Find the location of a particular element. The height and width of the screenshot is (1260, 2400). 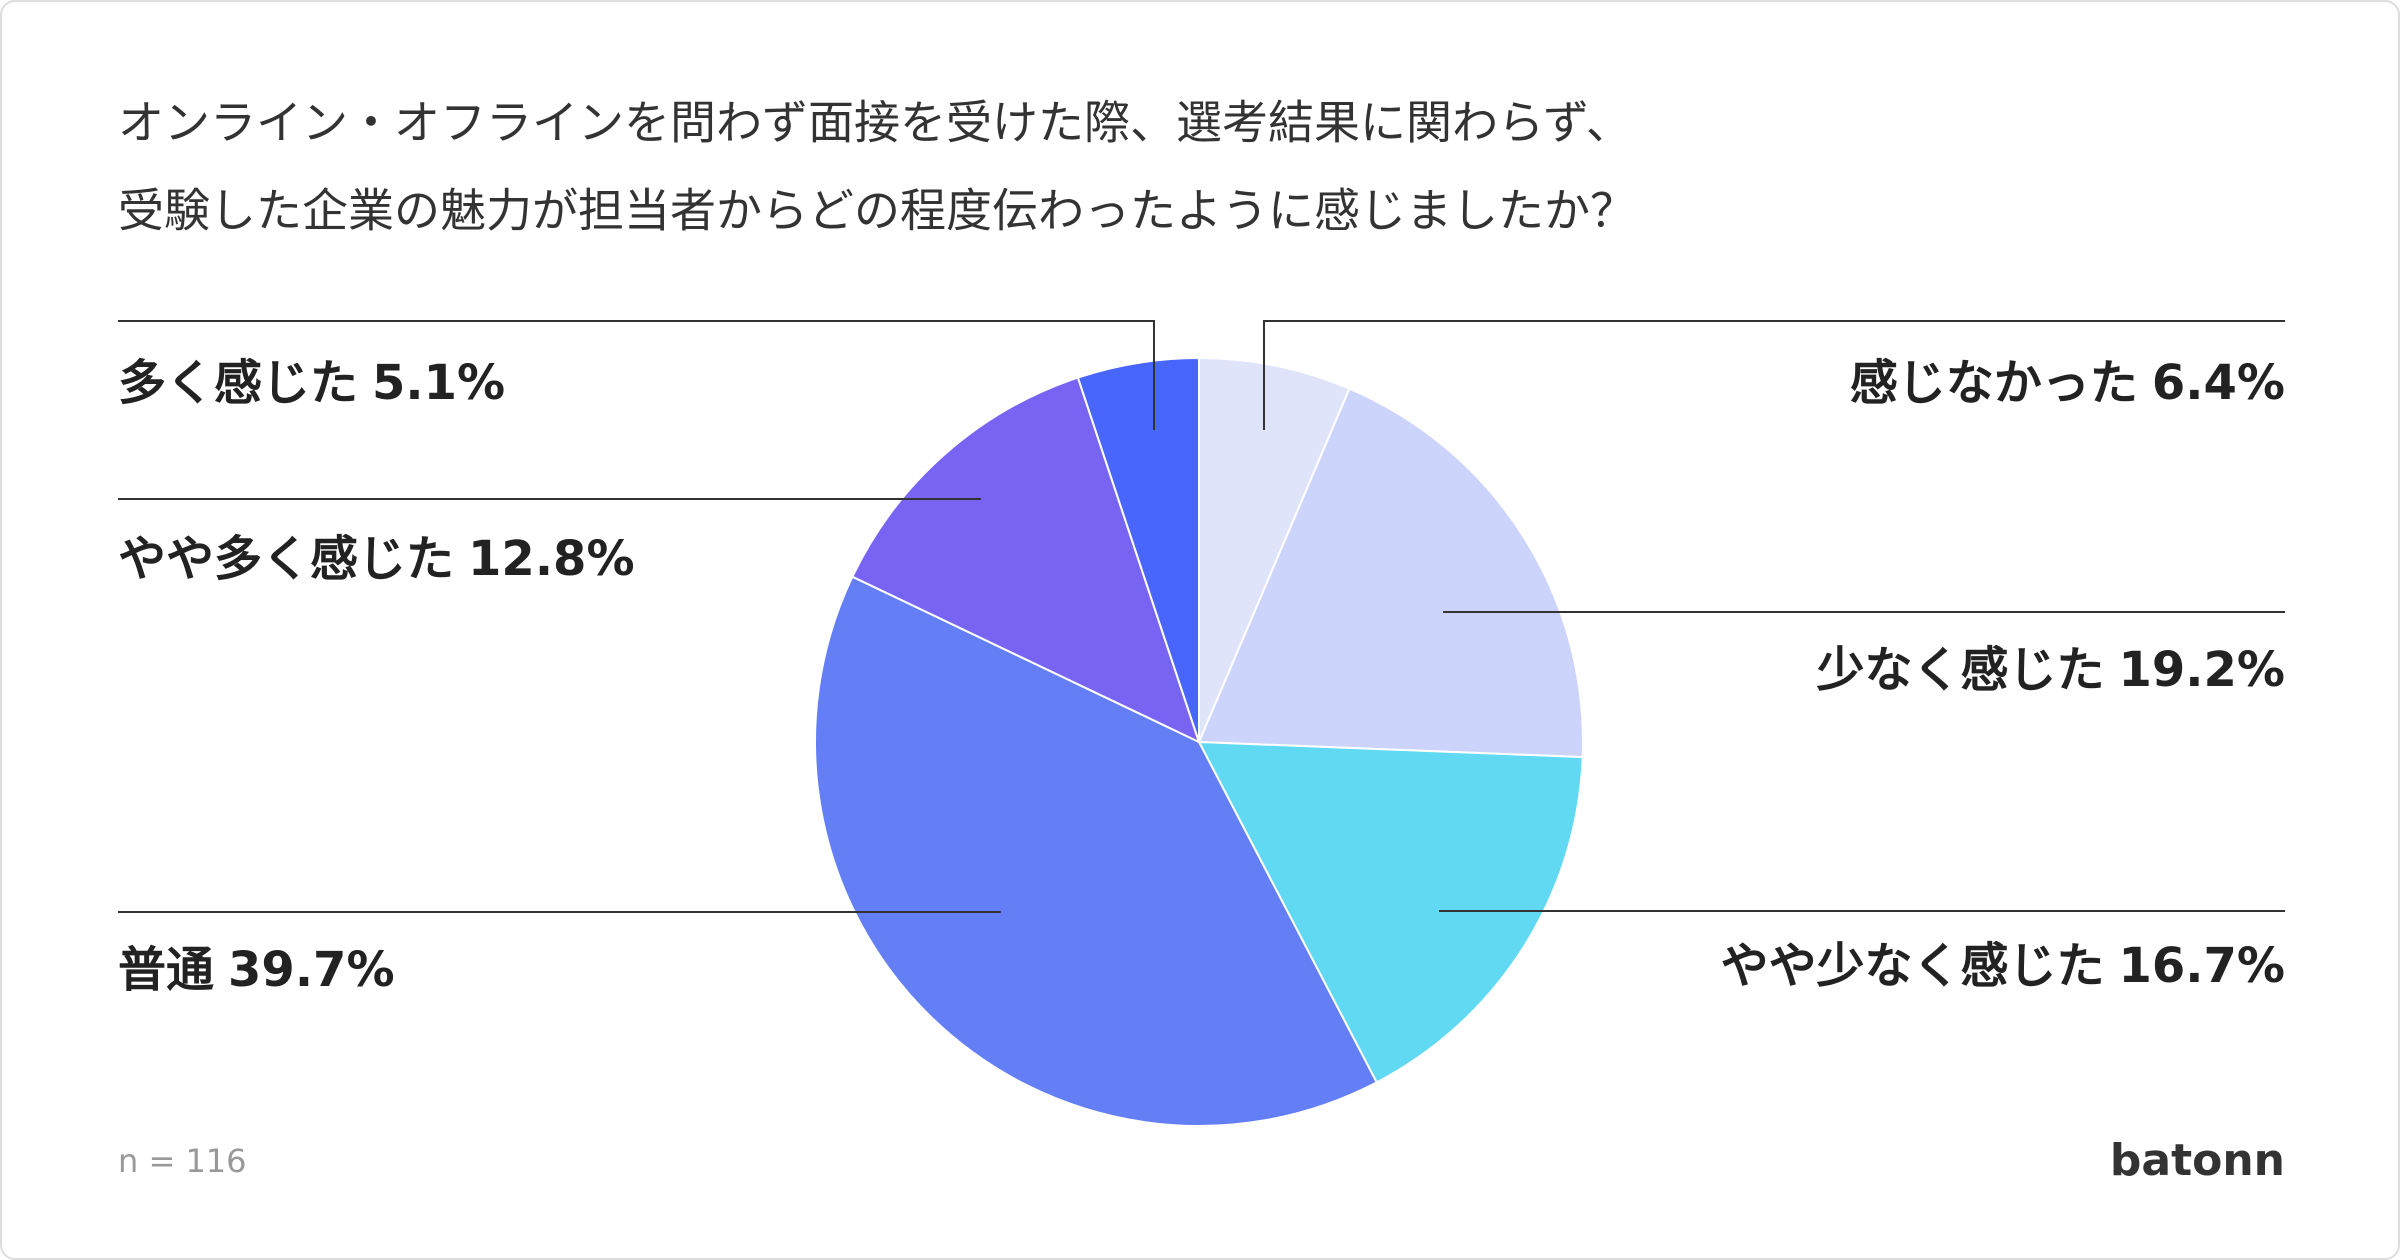

slice-label: やや少なく感じた 16.7% is located at coordinates (2002, 966).